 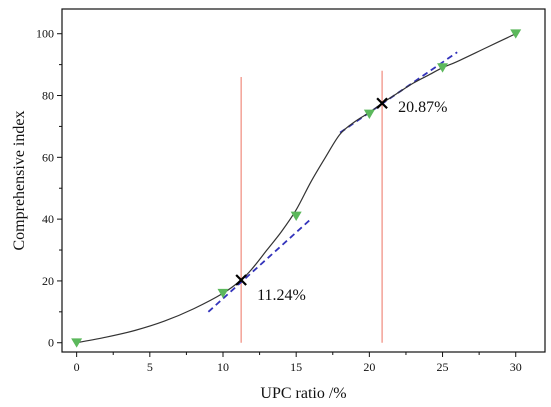 What do you see at coordinates (150, 367) in the screenshot?
I see `x-tick-label: 5` at bounding box center [150, 367].